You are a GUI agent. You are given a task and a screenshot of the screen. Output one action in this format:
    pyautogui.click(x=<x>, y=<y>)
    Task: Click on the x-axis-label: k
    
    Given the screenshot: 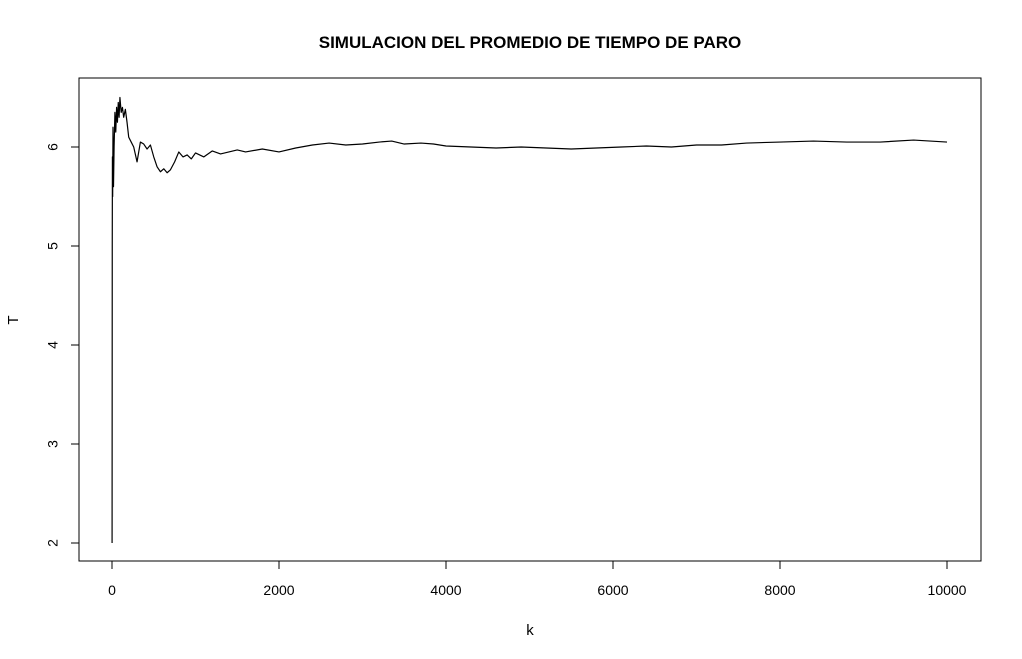 What is the action you would take?
    pyautogui.click(x=530, y=630)
    